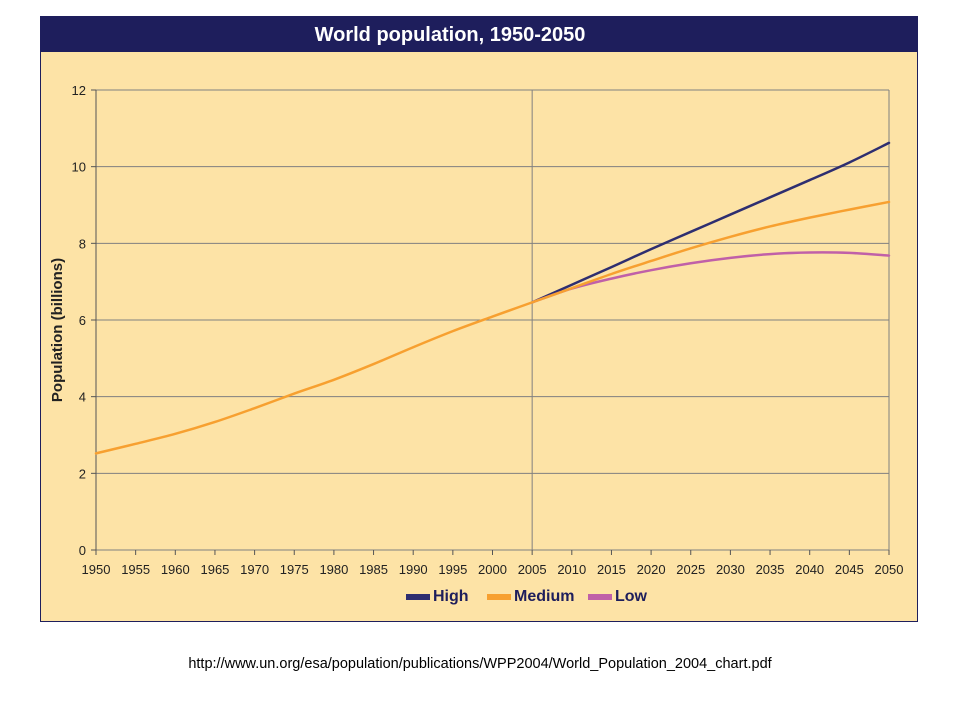 The image size is (960, 720). What do you see at coordinates (82, 550) in the screenshot?
I see `y-tick-label: 0` at bounding box center [82, 550].